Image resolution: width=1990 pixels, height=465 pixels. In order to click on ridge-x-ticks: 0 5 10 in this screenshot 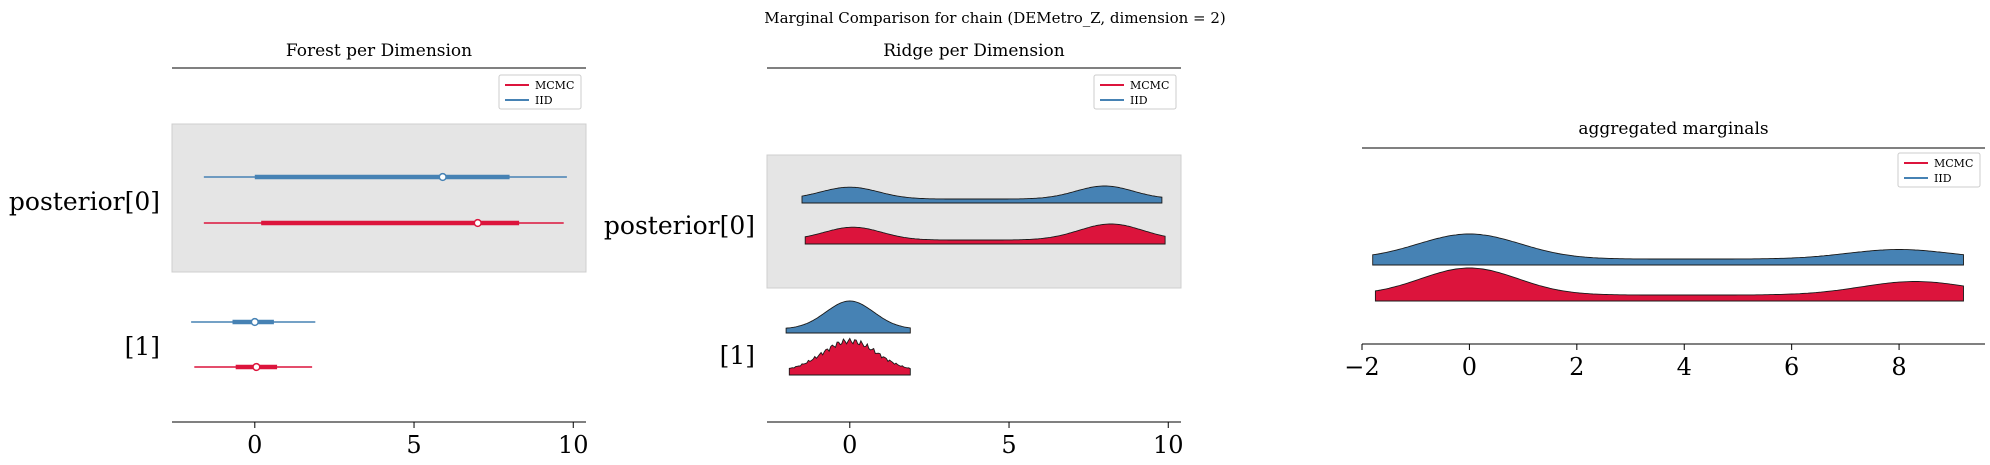, I will do `click(1013, 440)`.